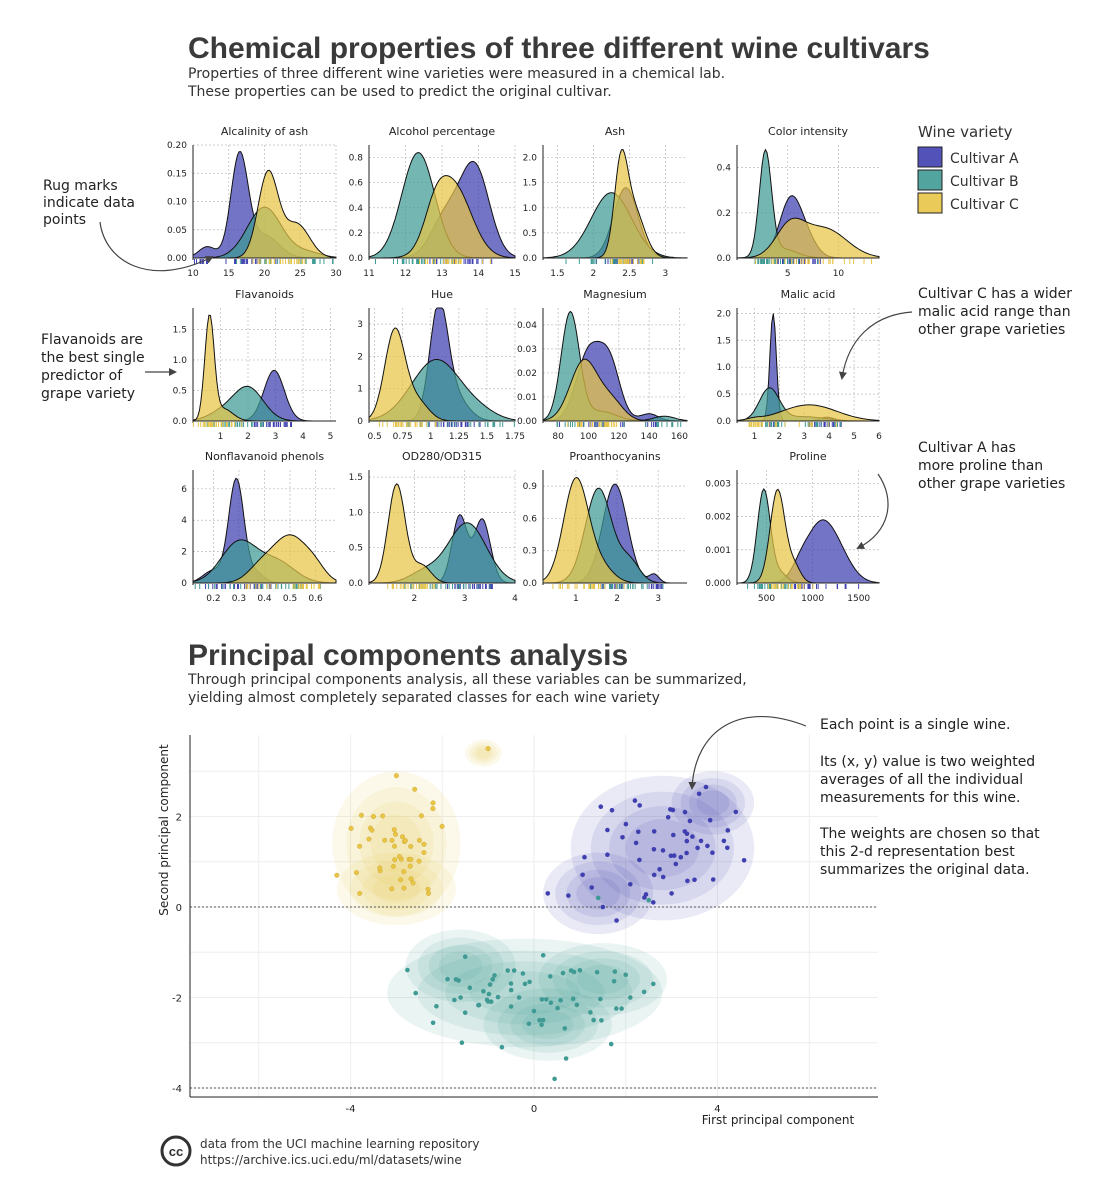  What do you see at coordinates (179, 908) in the screenshot?
I see `pca-y-tick-label: 0` at bounding box center [179, 908].